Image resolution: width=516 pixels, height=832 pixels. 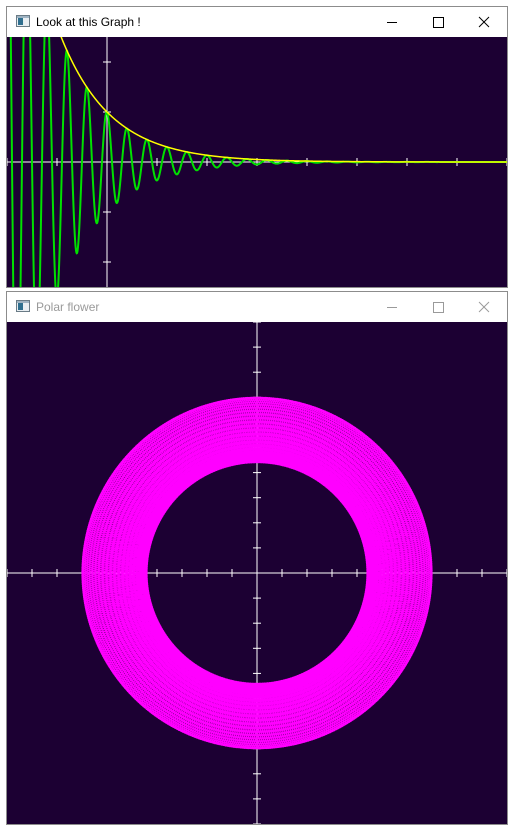 I want to click on title-bar: Look at this Graph !, so click(x=257, y=22).